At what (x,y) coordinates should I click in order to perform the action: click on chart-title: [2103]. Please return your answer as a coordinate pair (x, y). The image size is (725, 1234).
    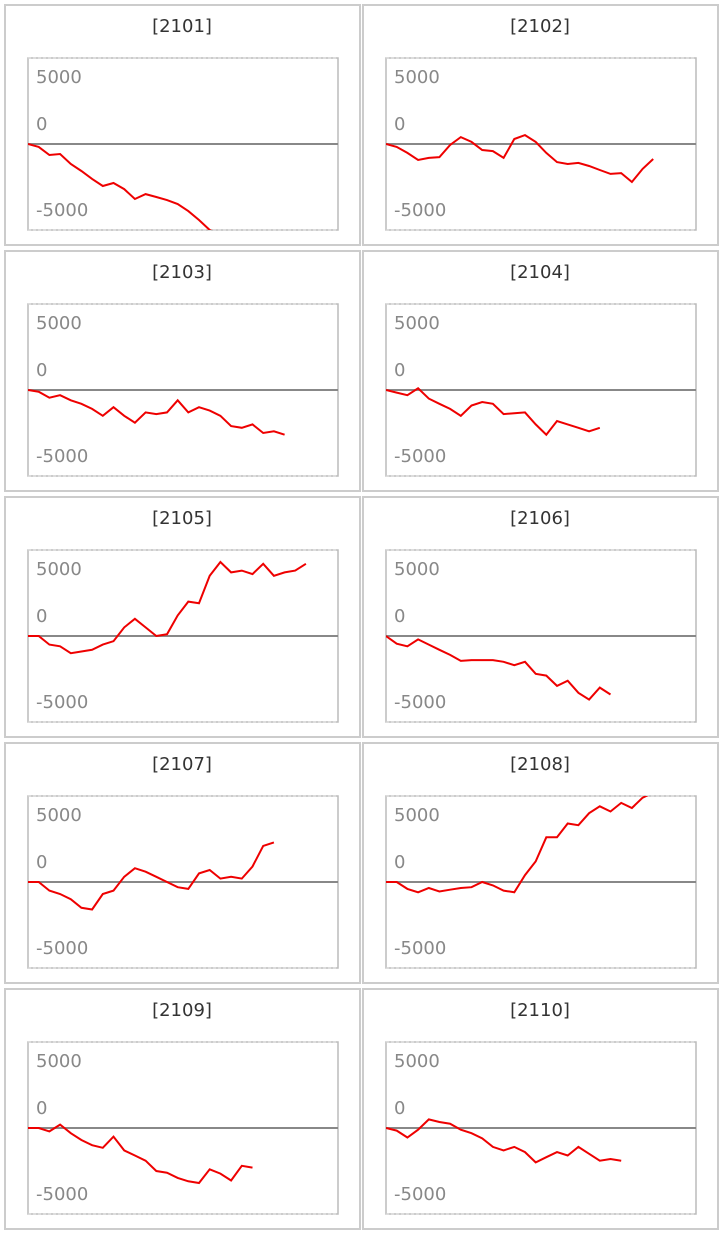
    Looking at the image, I should click on (182, 272).